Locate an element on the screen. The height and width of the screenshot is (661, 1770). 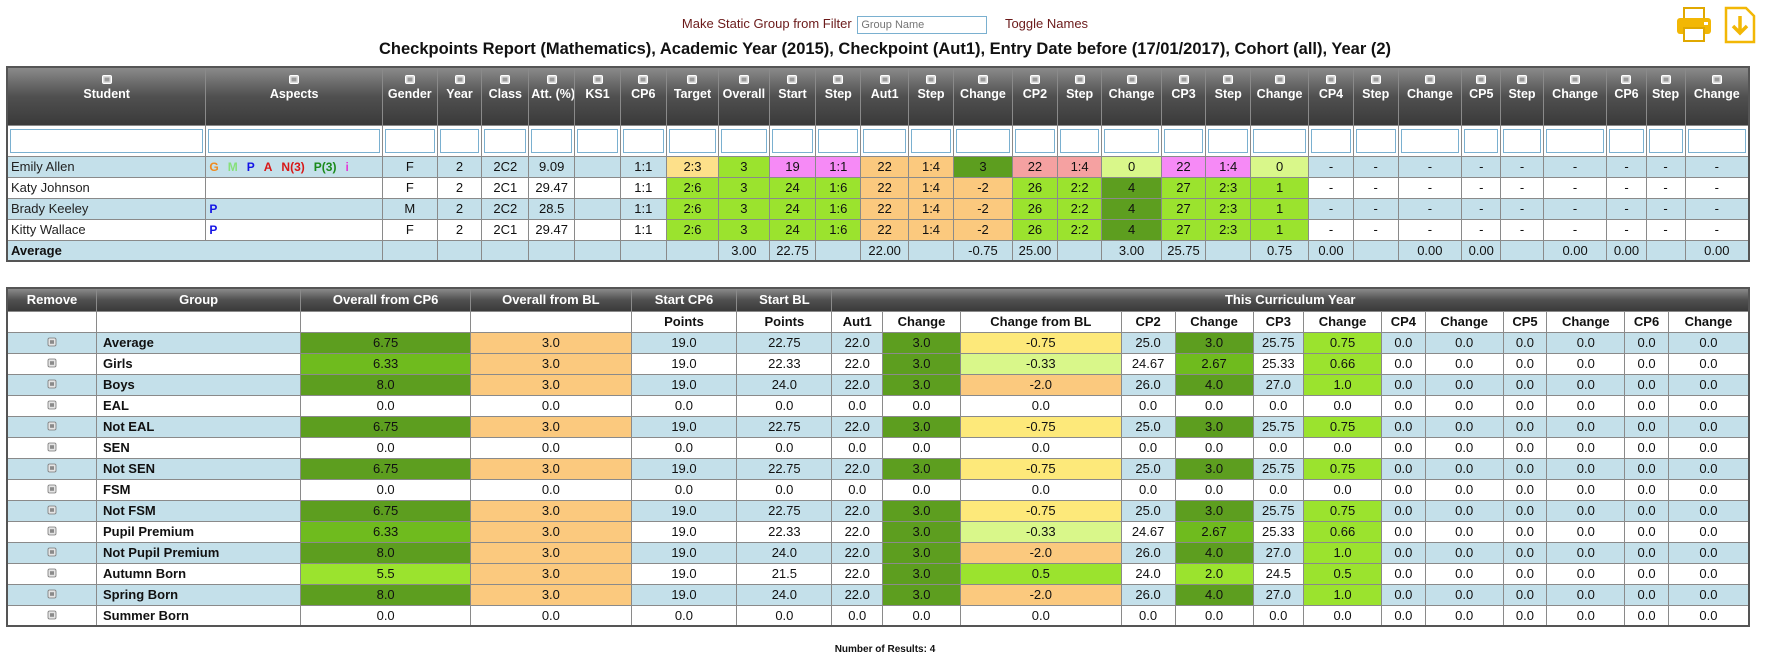
column-header: Att. (%) is located at coordinates (552, 96).